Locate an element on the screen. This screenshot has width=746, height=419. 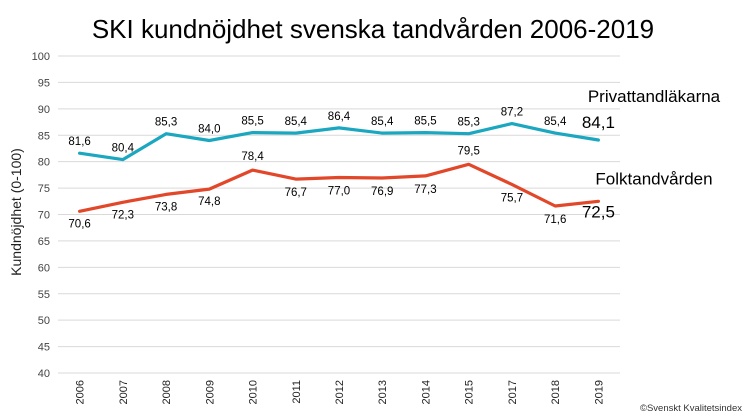
x-tick-label: 2018 is located at coordinates (556, 392).